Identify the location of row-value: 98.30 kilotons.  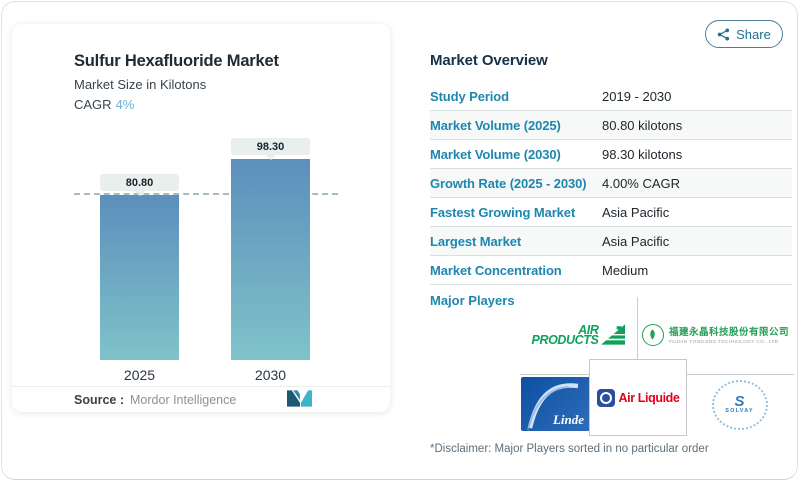
(642, 154).